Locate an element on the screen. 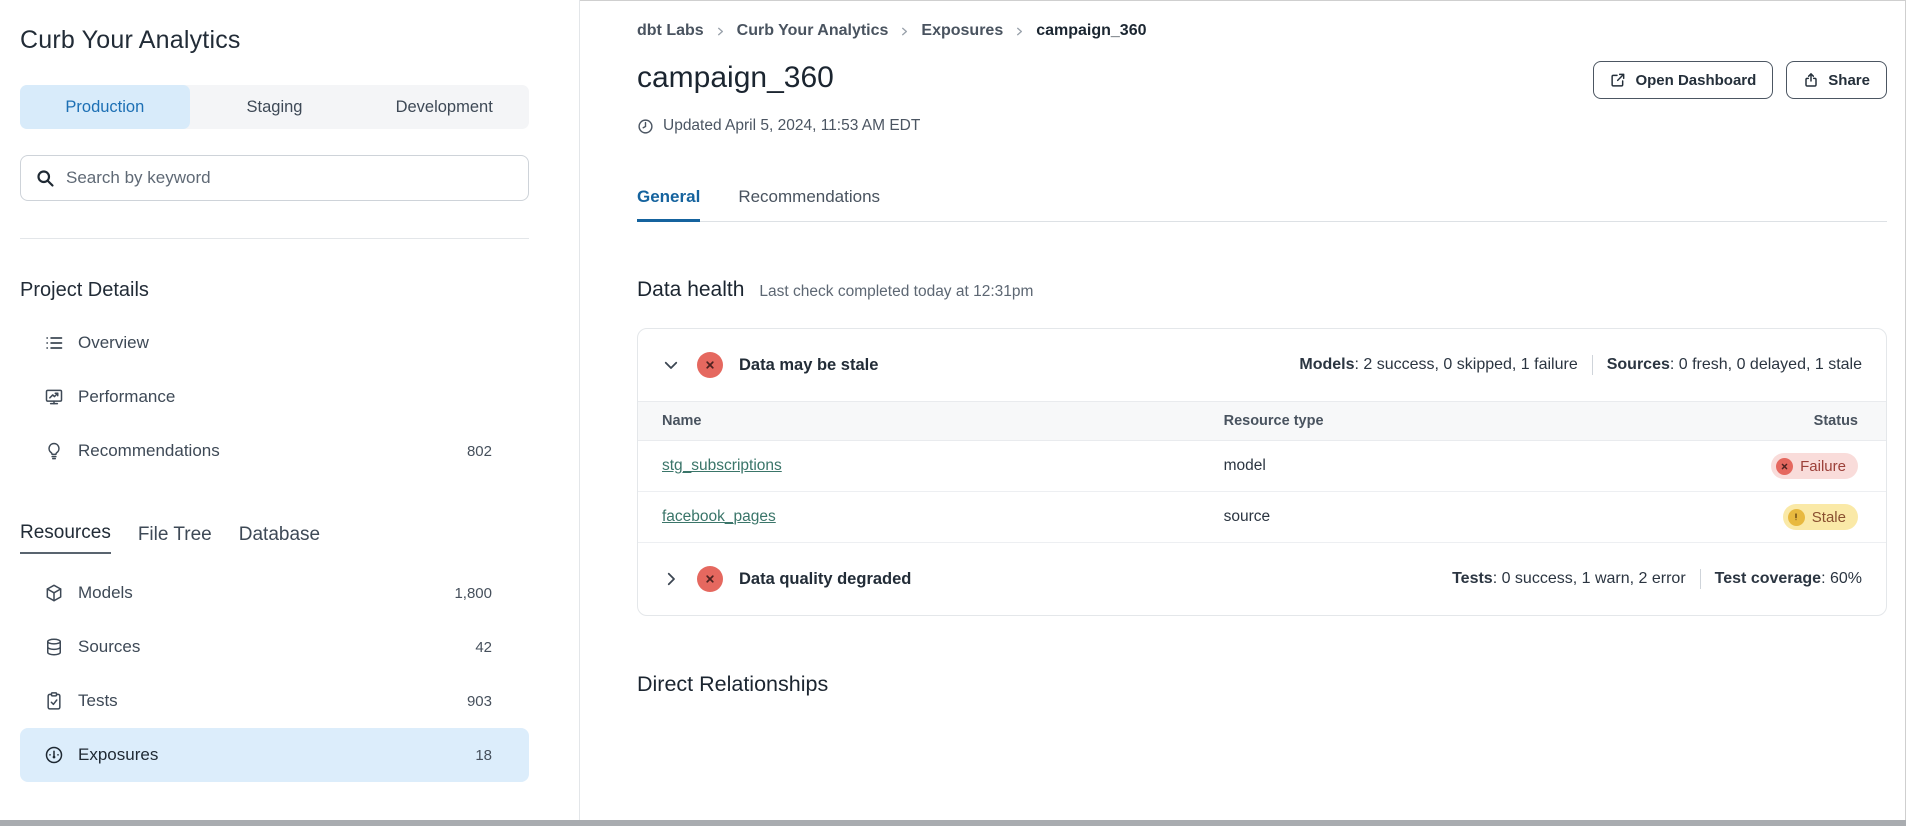 This screenshot has height=826, width=1906. breadcrumb-account: dbt Labs is located at coordinates (670, 30).